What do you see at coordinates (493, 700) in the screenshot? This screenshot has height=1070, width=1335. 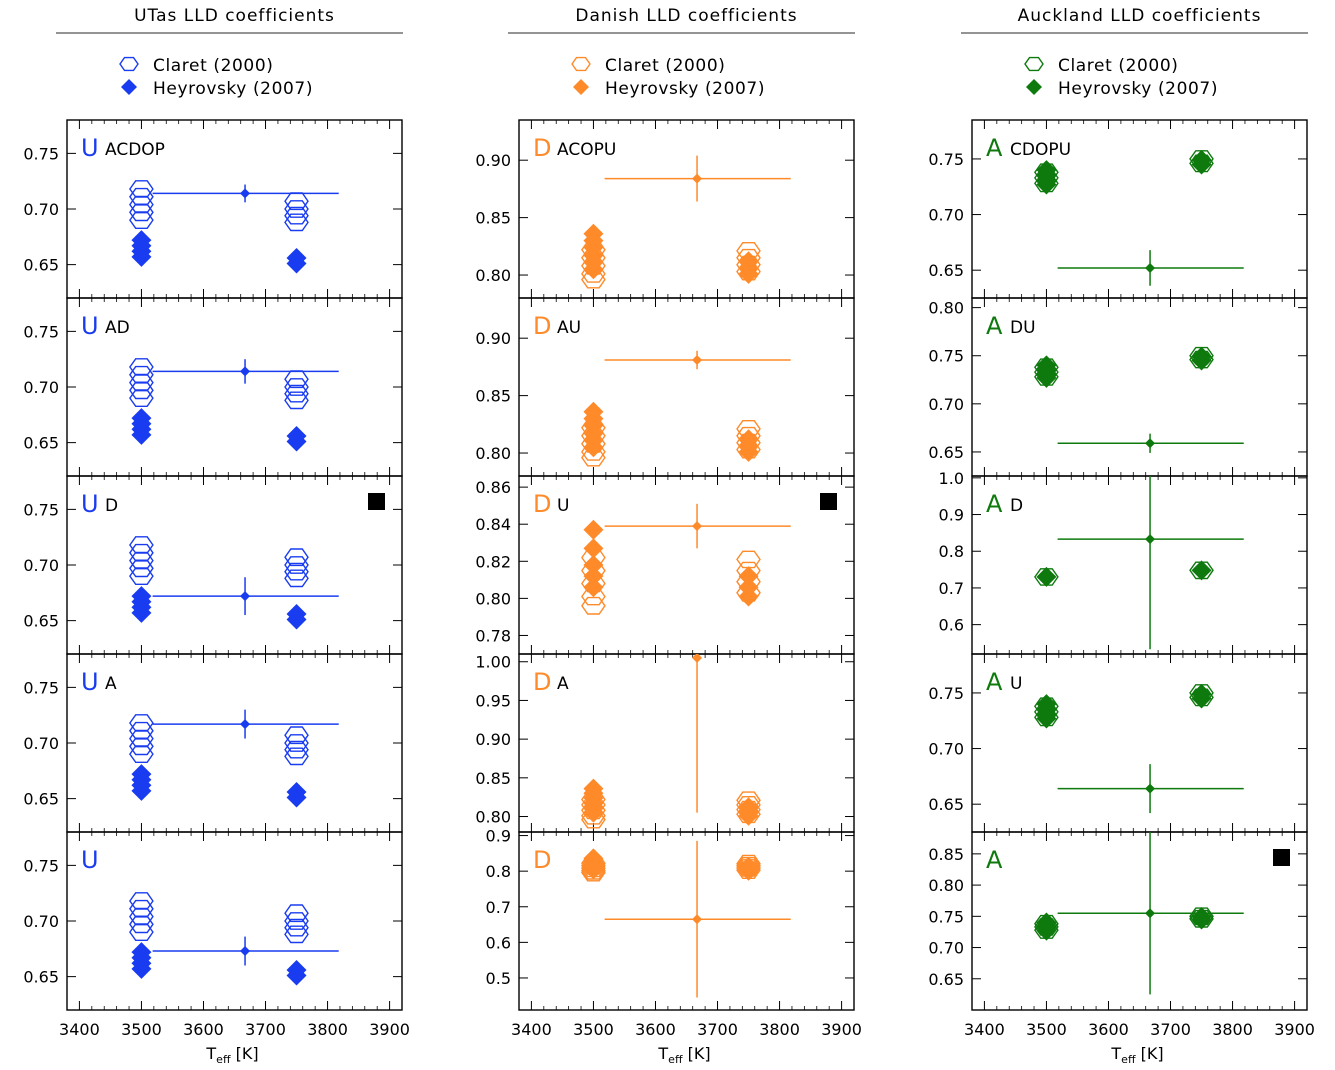 I see `y-tick-label: 0.95` at bounding box center [493, 700].